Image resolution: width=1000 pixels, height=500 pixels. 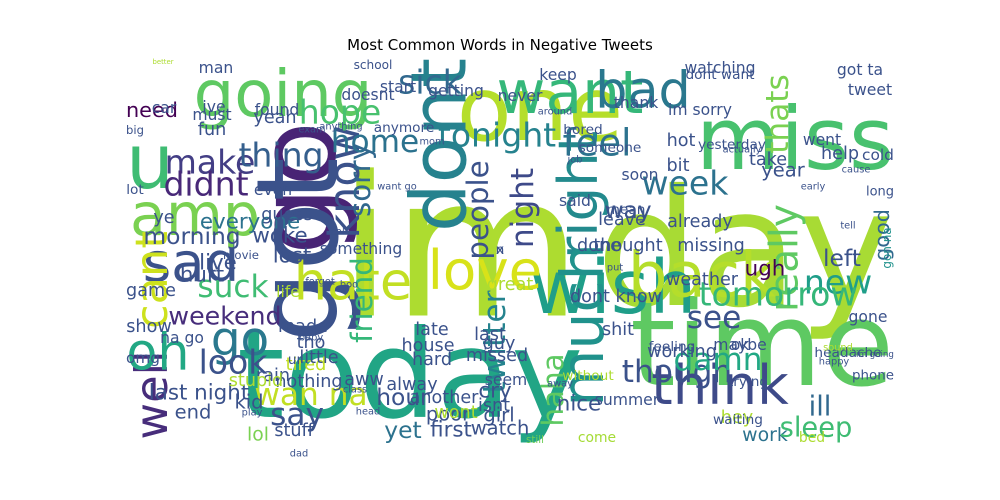 What do you see at coordinates (535, 440) in the screenshot?
I see `word-still: still` at bounding box center [535, 440].